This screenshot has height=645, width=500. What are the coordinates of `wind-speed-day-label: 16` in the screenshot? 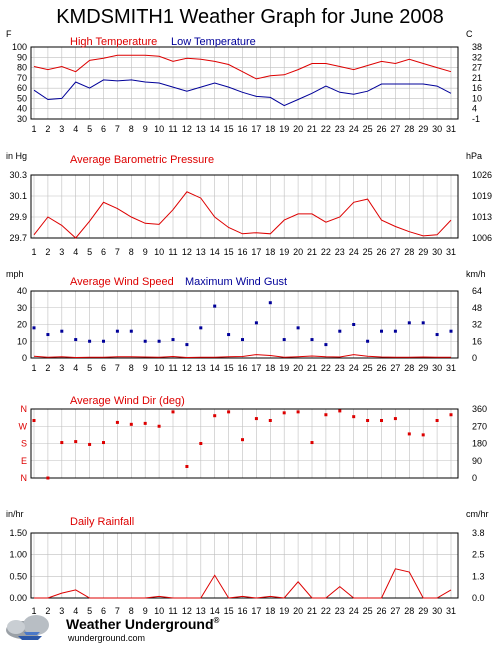 It's located at (242, 368).